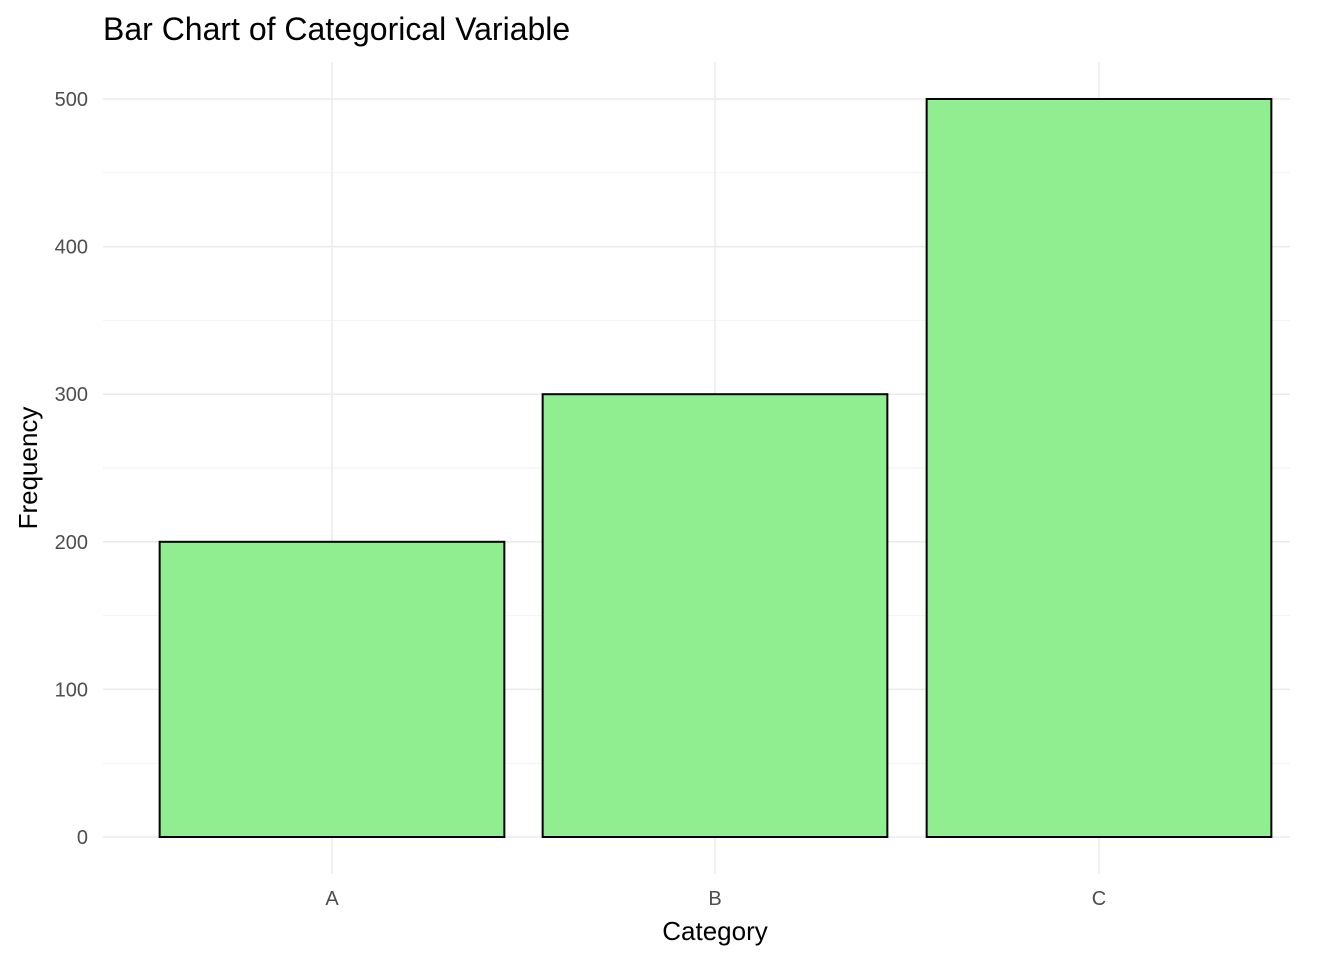  Describe the element at coordinates (332, 689) in the screenshot. I see `bar-a` at that location.